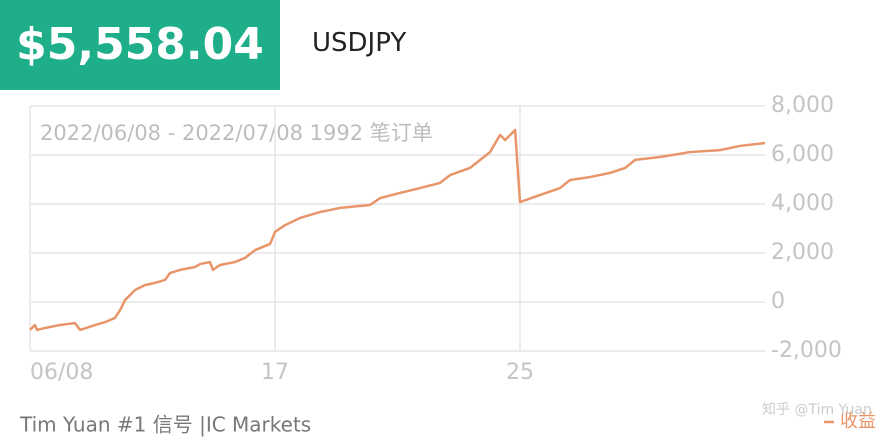  What do you see at coordinates (806, 350) in the screenshot?
I see `y-tick-label: -2,000` at bounding box center [806, 350].